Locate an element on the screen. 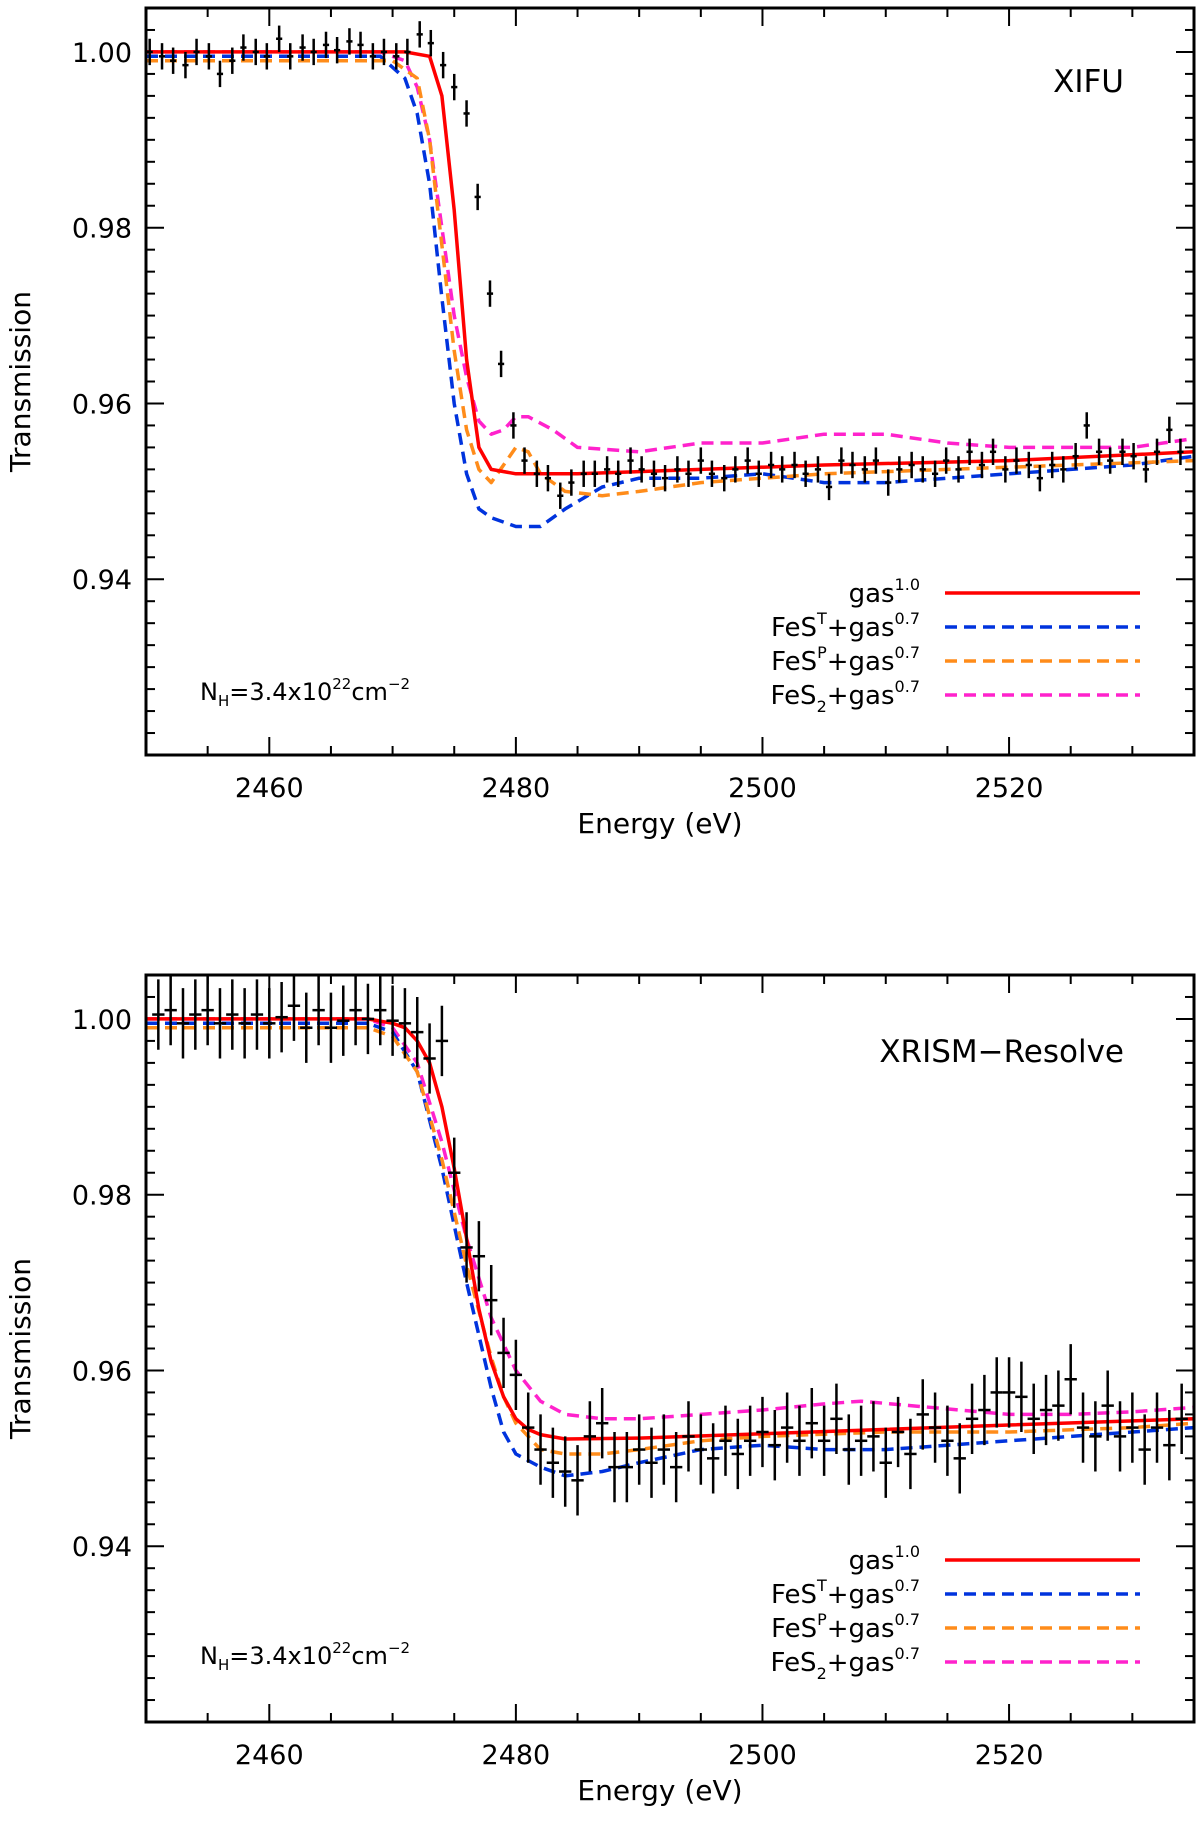 This screenshot has width=1200, height=1829. x-tick-label: 2500 is located at coordinates (762, 788).